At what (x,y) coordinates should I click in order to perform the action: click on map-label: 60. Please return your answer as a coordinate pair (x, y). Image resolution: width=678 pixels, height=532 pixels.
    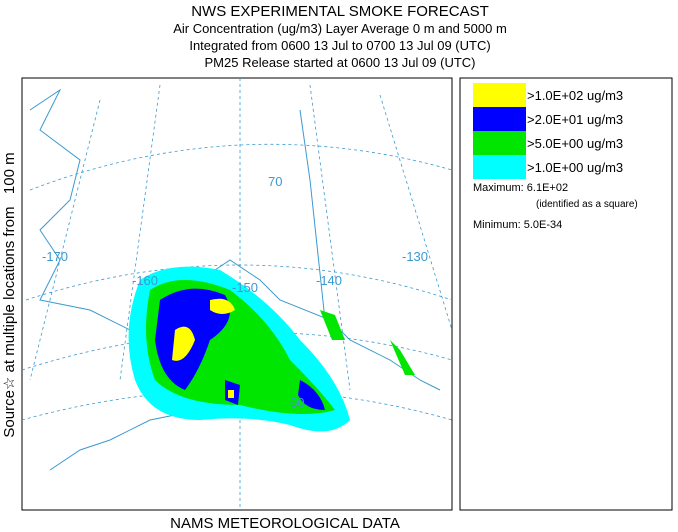
    Looking at the image, I should click on (297, 402).